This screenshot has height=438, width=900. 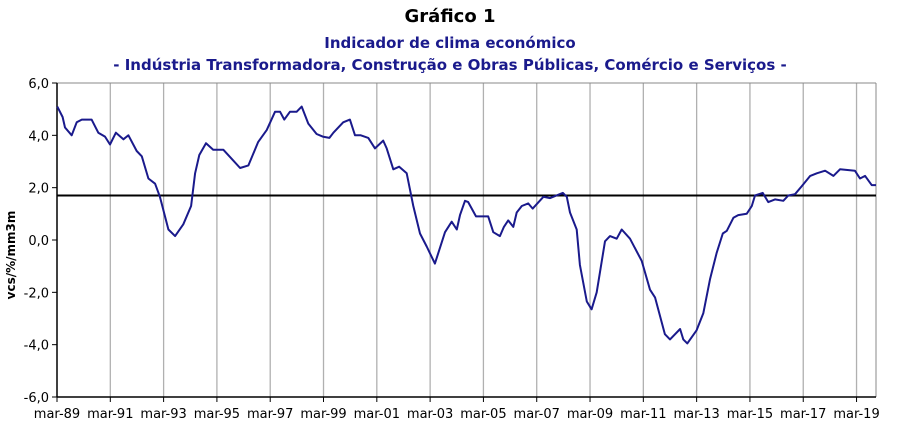 What do you see at coordinates (38, 84) in the screenshot?
I see `y-tick-label: 6,0` at bounding box center [38, 84].